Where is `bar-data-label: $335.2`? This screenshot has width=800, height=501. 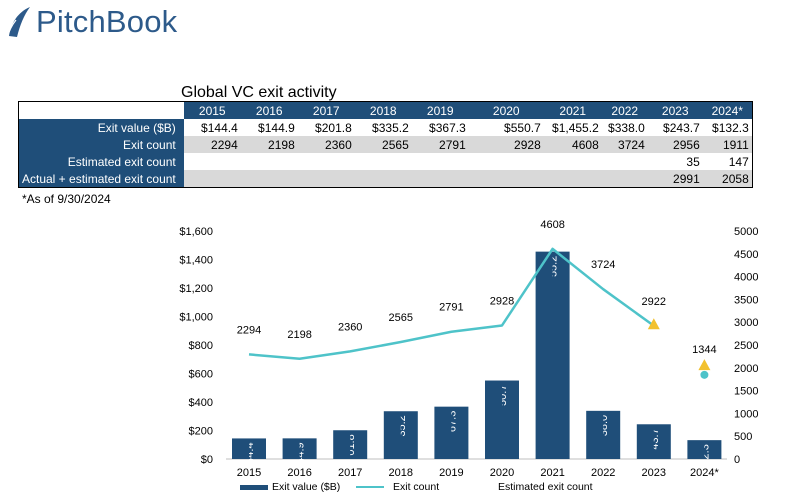
bar-data-label: $335.2 is located at coordinates (402, 432).